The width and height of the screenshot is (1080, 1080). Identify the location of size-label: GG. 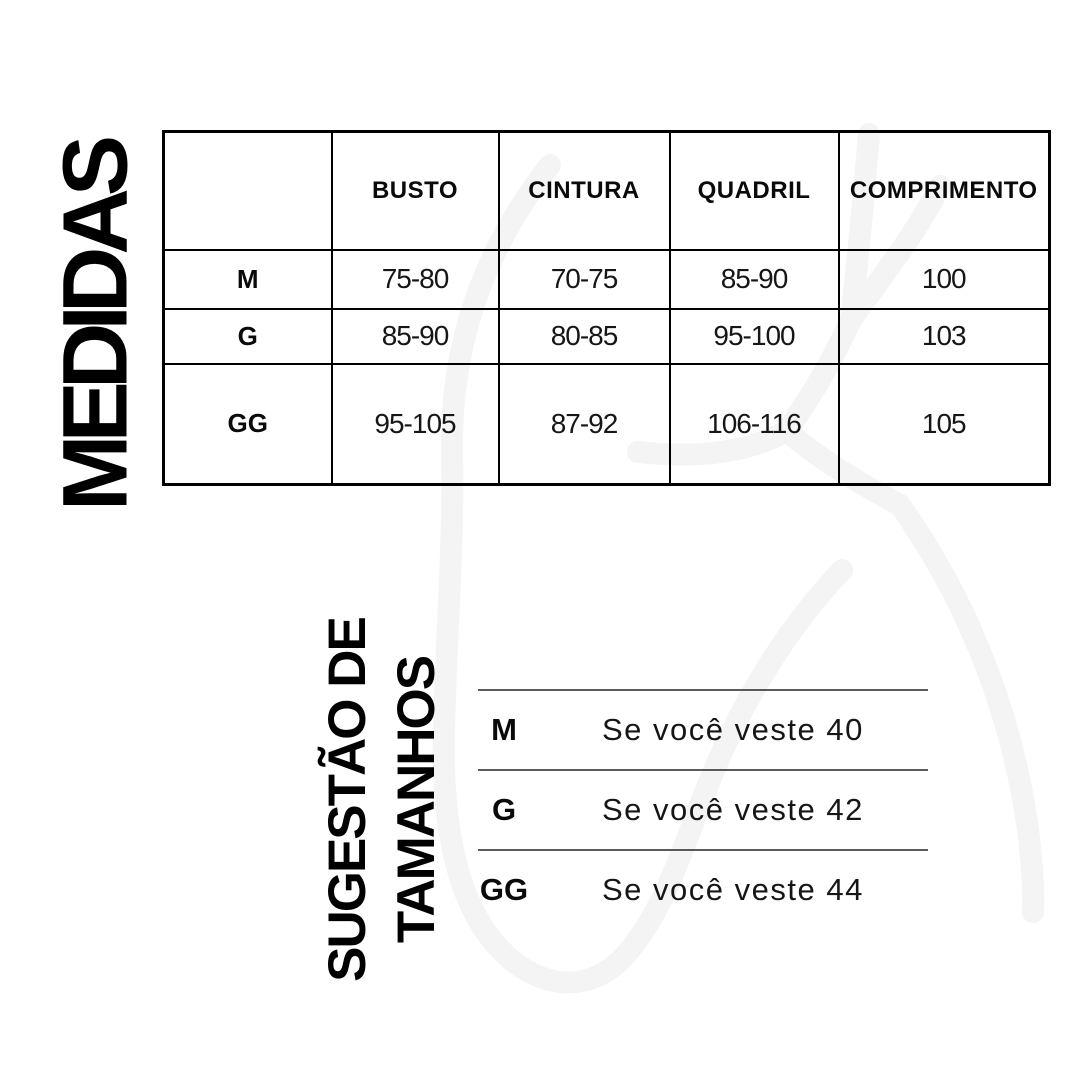
(247, 424).